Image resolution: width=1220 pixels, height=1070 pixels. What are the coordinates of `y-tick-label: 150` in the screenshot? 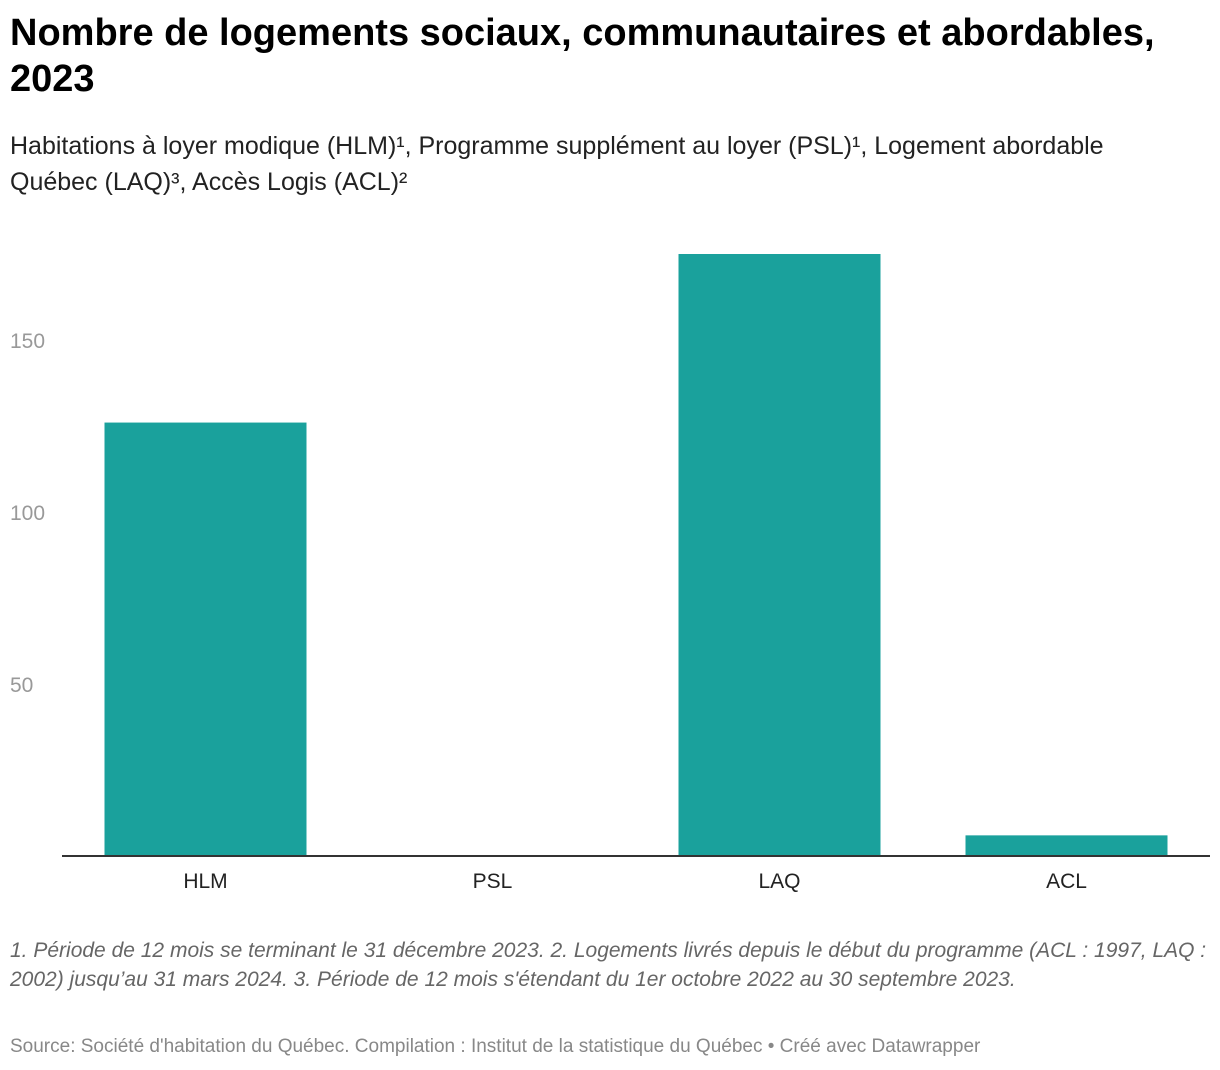 It's located at (27, 341).